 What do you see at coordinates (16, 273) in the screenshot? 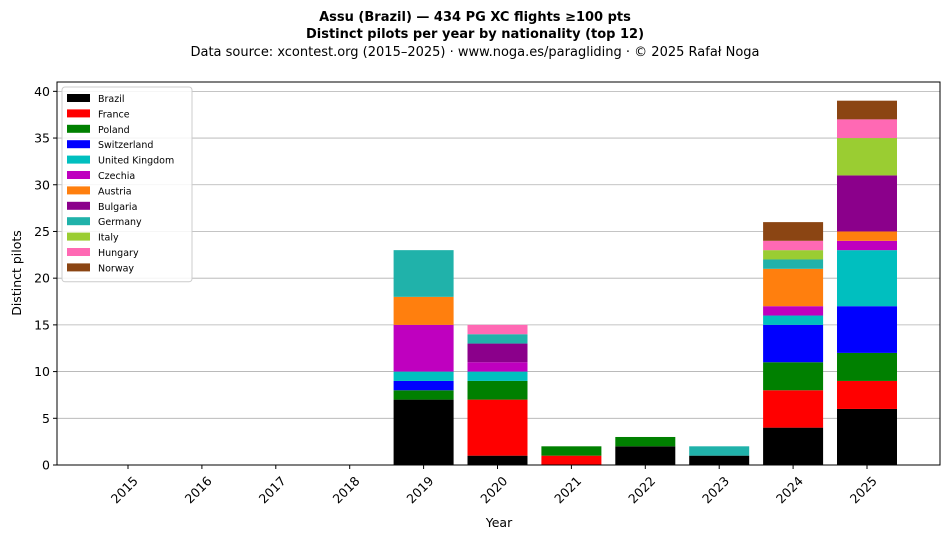
I see `y-axis-label: Distinct pilots` at bounding box center [16, 273].